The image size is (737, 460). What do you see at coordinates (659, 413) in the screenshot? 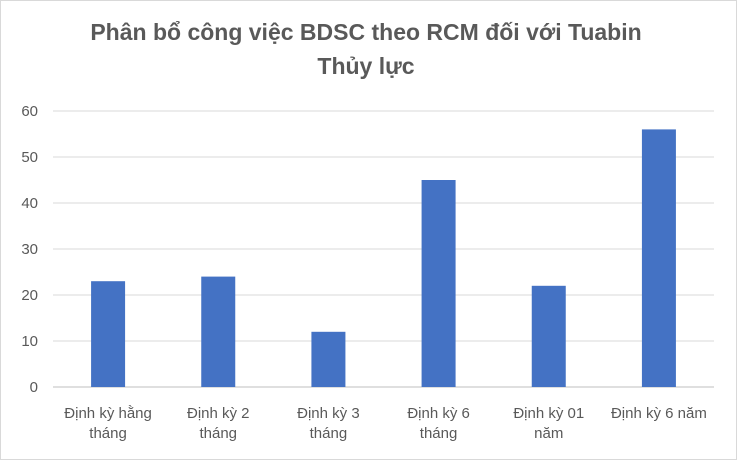
I see `x-category-label: Định kỳ 6 năm` at bounding box center [659, 413].